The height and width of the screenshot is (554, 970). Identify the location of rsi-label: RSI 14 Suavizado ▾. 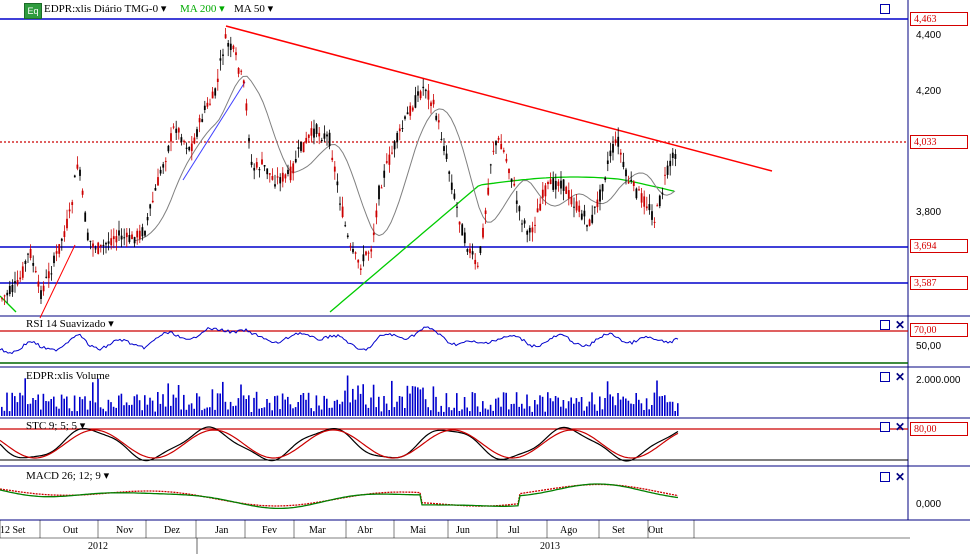
(70, 324).